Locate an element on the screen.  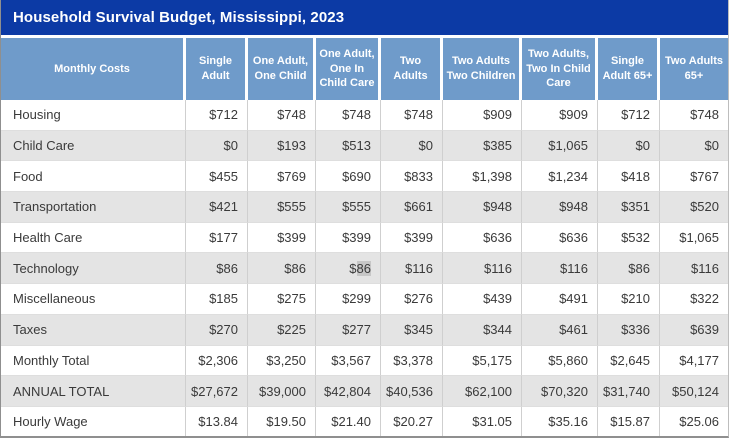
table-row: Child Care $0 $193 $513 $0 $385 $1,065 $0 $0 is located at coordinates (364, 146).